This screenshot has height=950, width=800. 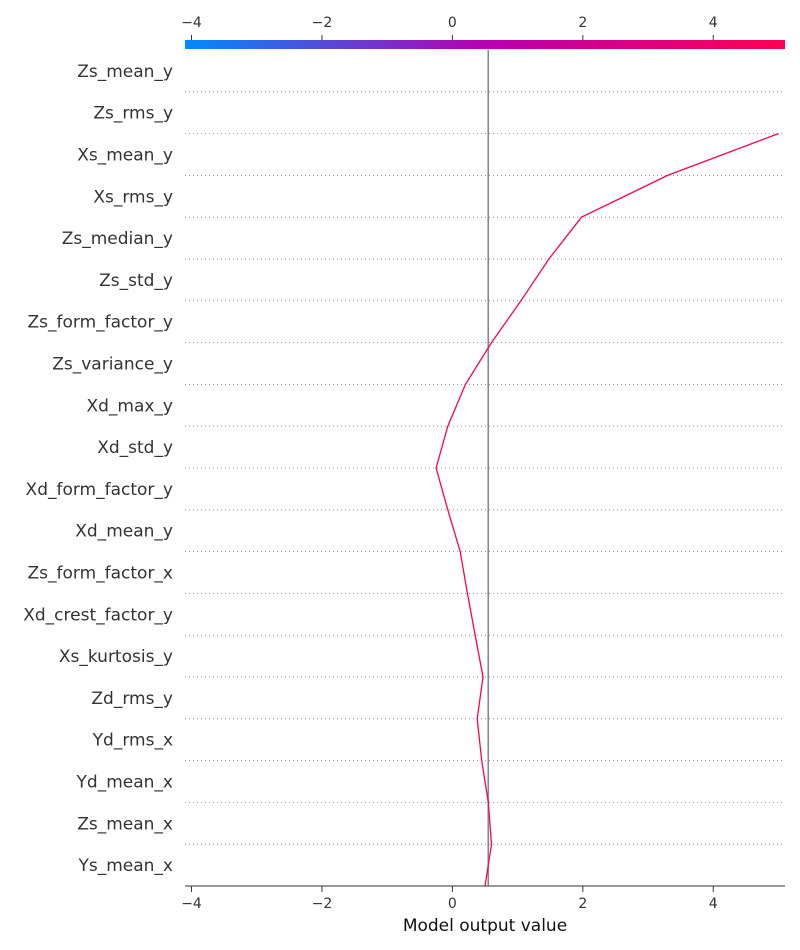 I want to click on feature-label: Xs_mean_y, so click(x=125, y=156).